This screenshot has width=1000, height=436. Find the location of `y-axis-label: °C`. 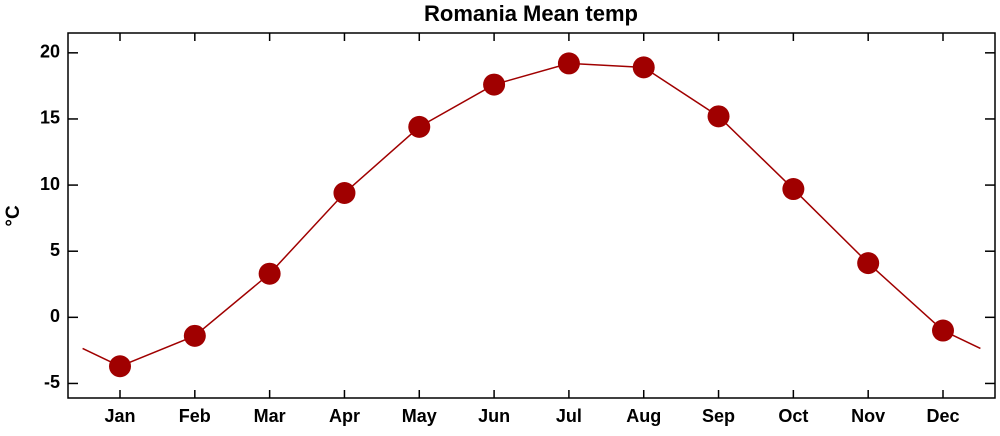

y-axis-label: °C is located at coordinates (13, 216).